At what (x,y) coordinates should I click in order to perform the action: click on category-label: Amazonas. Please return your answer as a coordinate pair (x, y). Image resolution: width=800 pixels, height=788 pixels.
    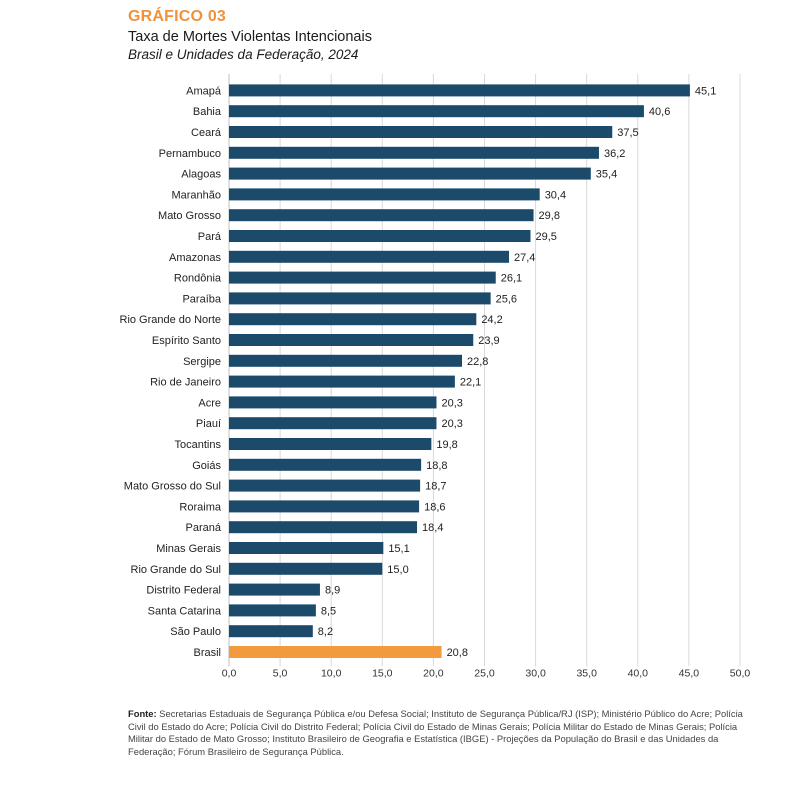
    Looking at the image, I should click on (195, 258).